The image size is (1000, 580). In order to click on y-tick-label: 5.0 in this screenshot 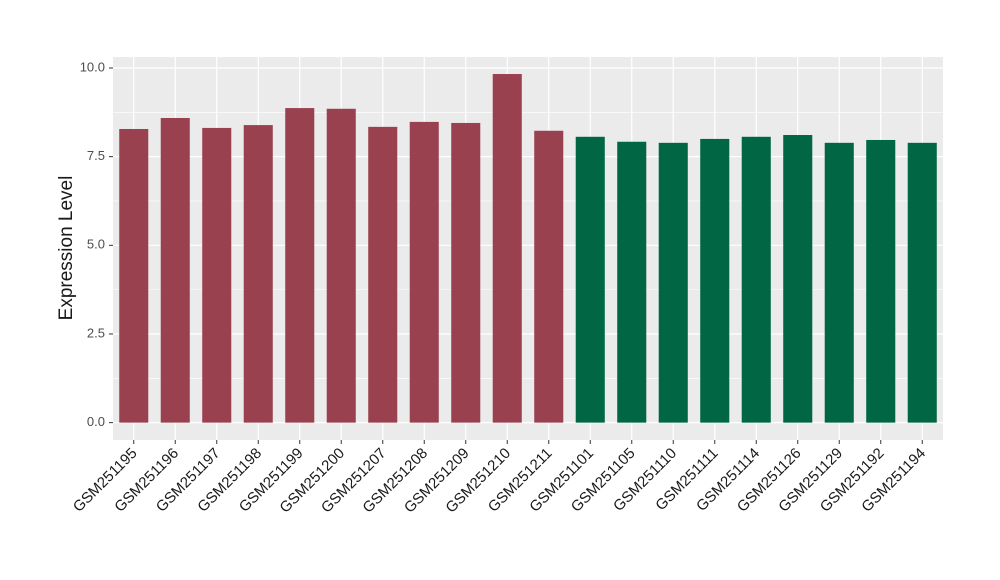, I will do `click(96, 244)`.